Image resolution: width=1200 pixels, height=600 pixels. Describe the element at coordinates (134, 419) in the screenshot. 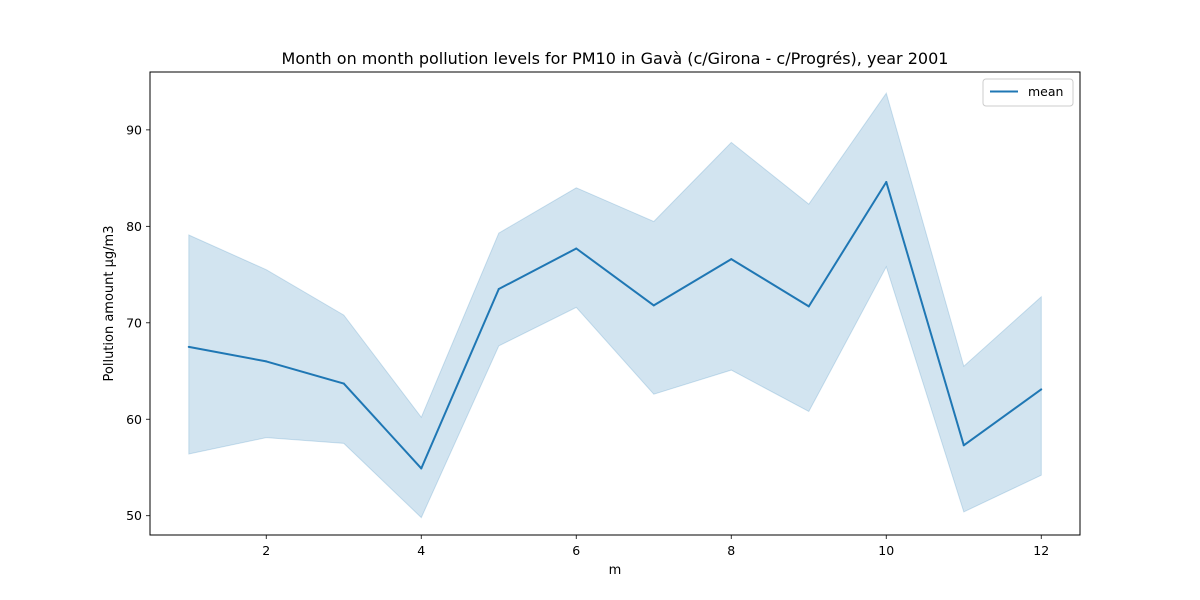

I see `y-tick-label: 60` at that location.